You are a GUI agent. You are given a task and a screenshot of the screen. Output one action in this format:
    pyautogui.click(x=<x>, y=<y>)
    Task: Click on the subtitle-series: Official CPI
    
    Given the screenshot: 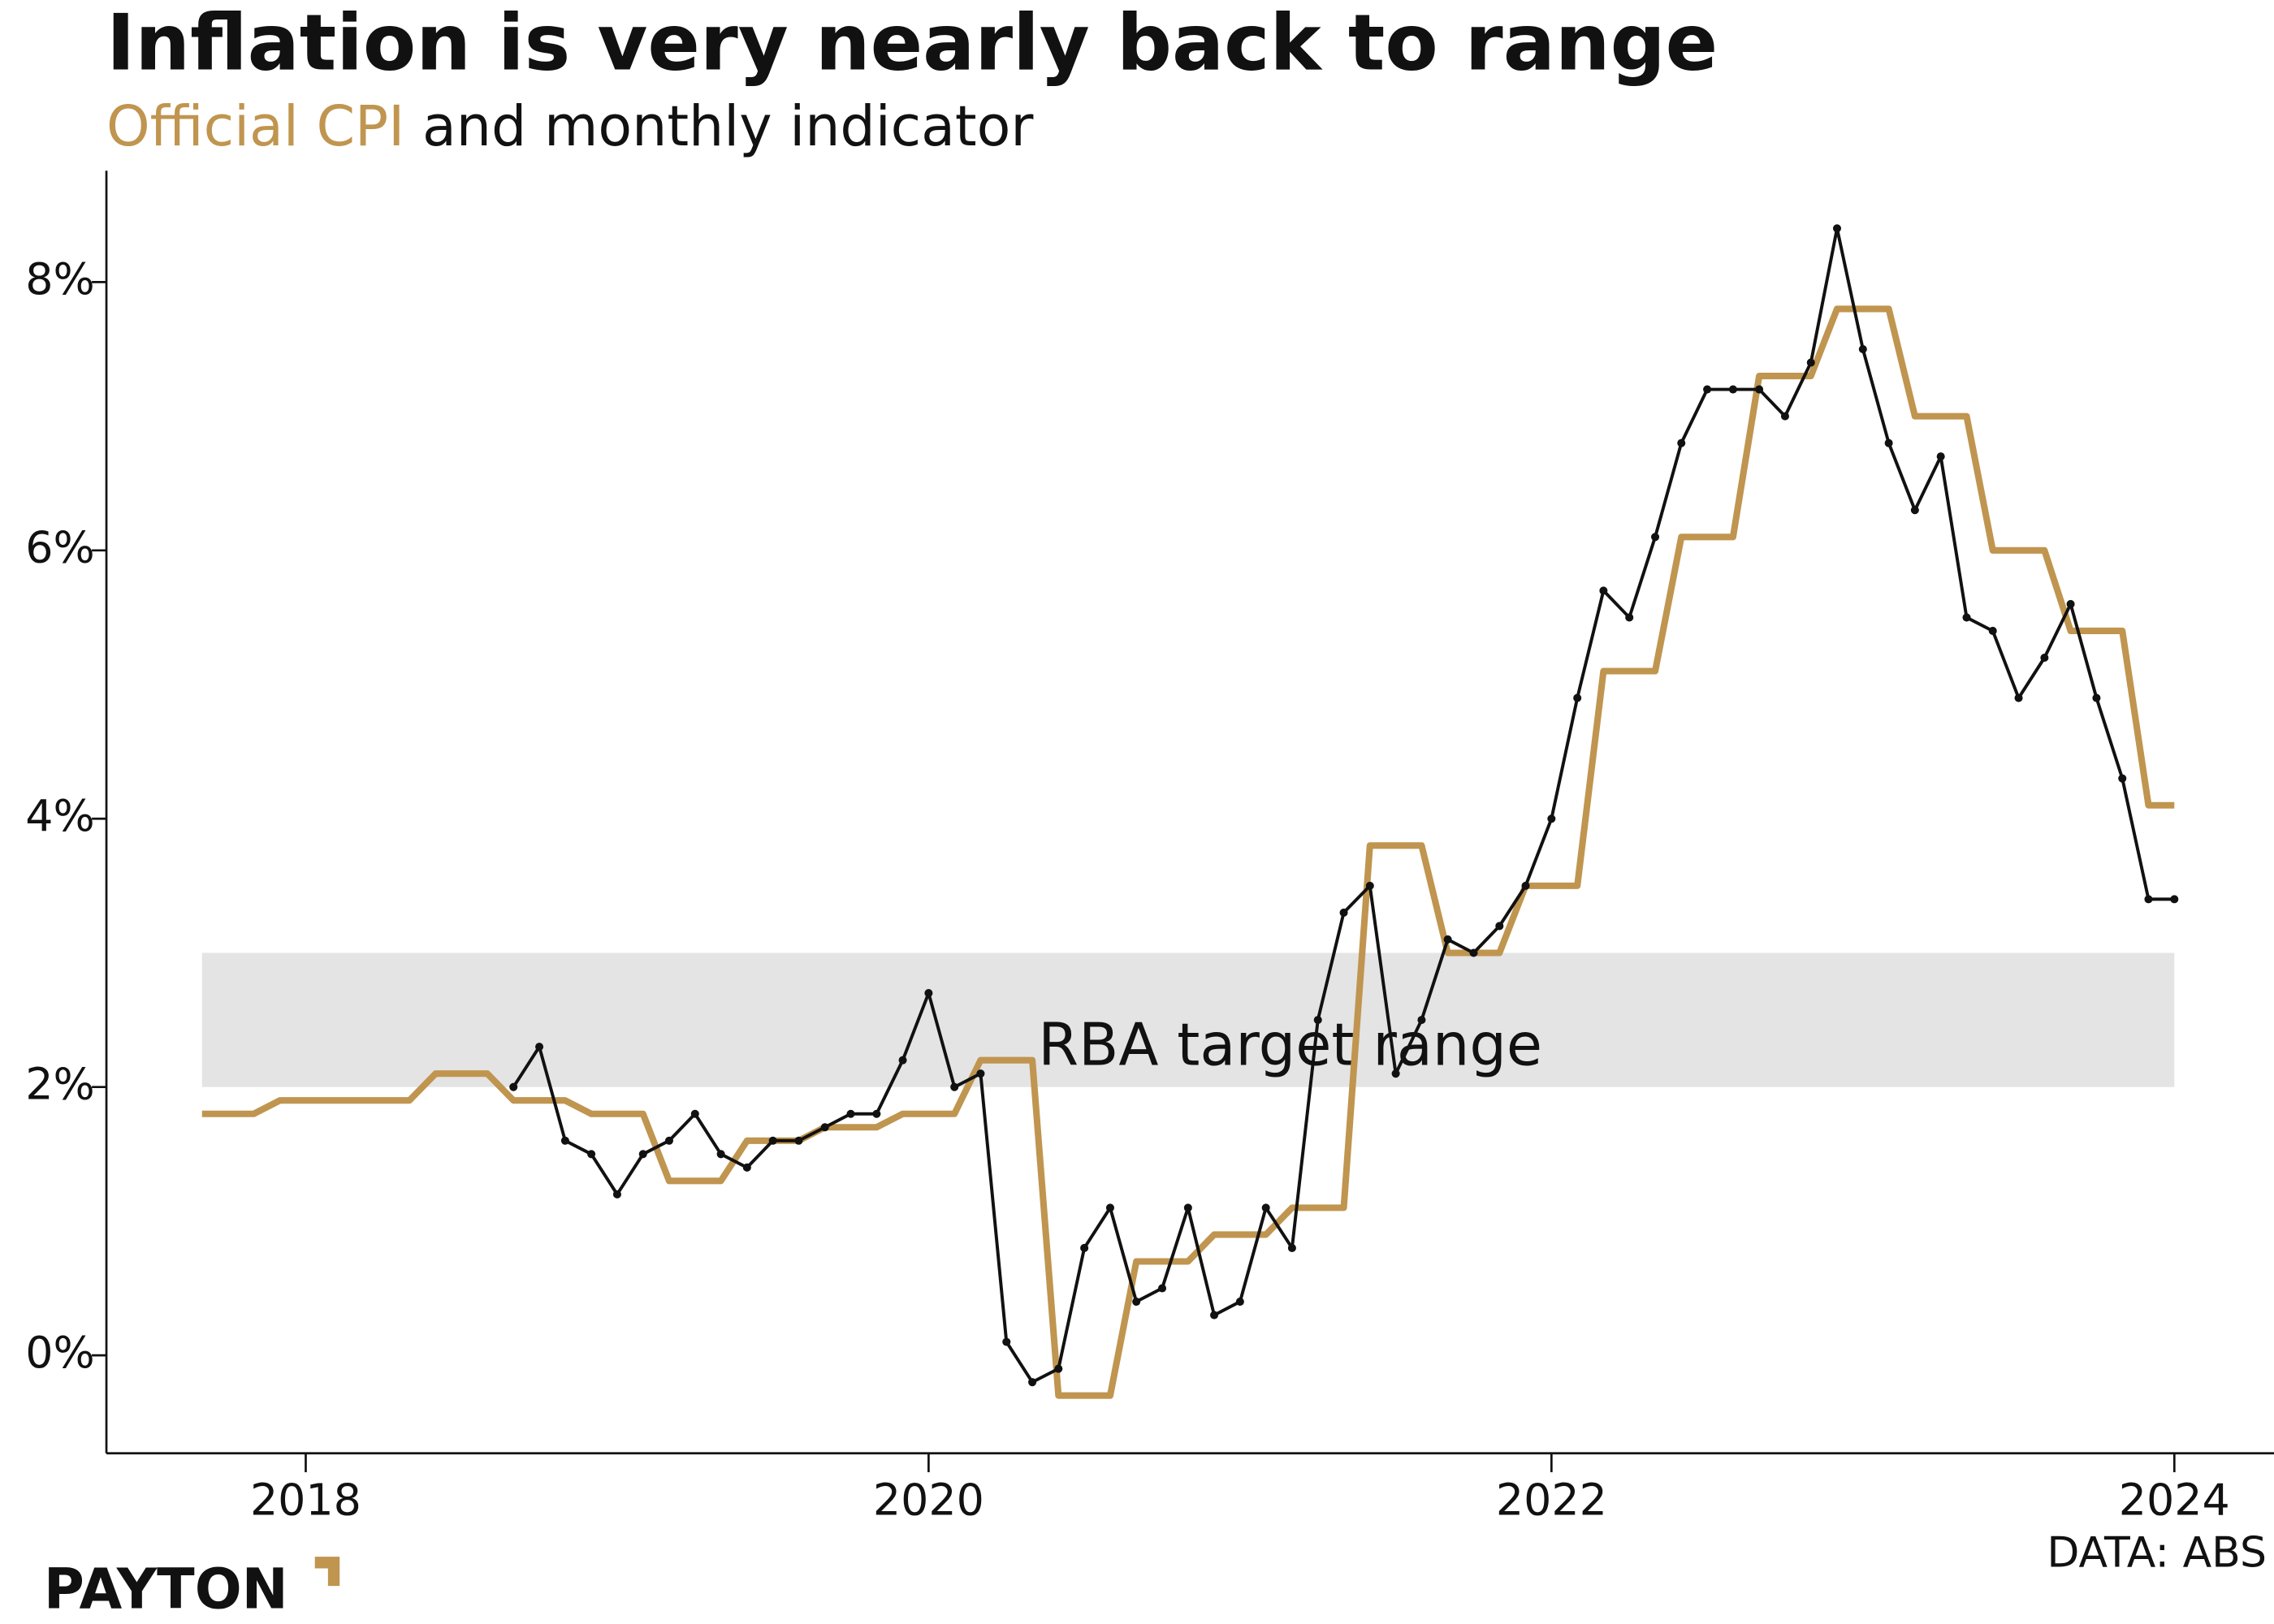 What is the action you would take?
    pyautogui.click(x=255, y=127)
    